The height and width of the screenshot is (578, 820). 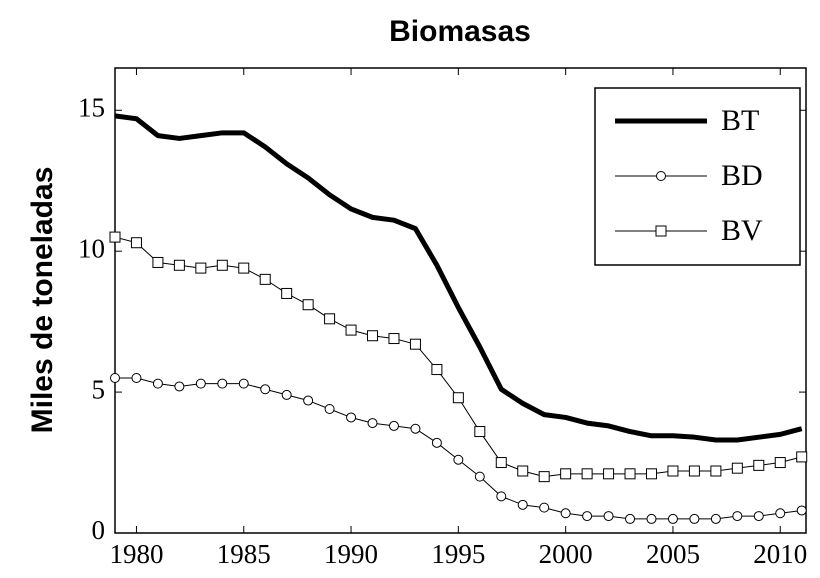 What do you see at coordinates (780, 554) in the screenshot?
I see `x-tick-label: 2010` at bounding box center [780, 554].